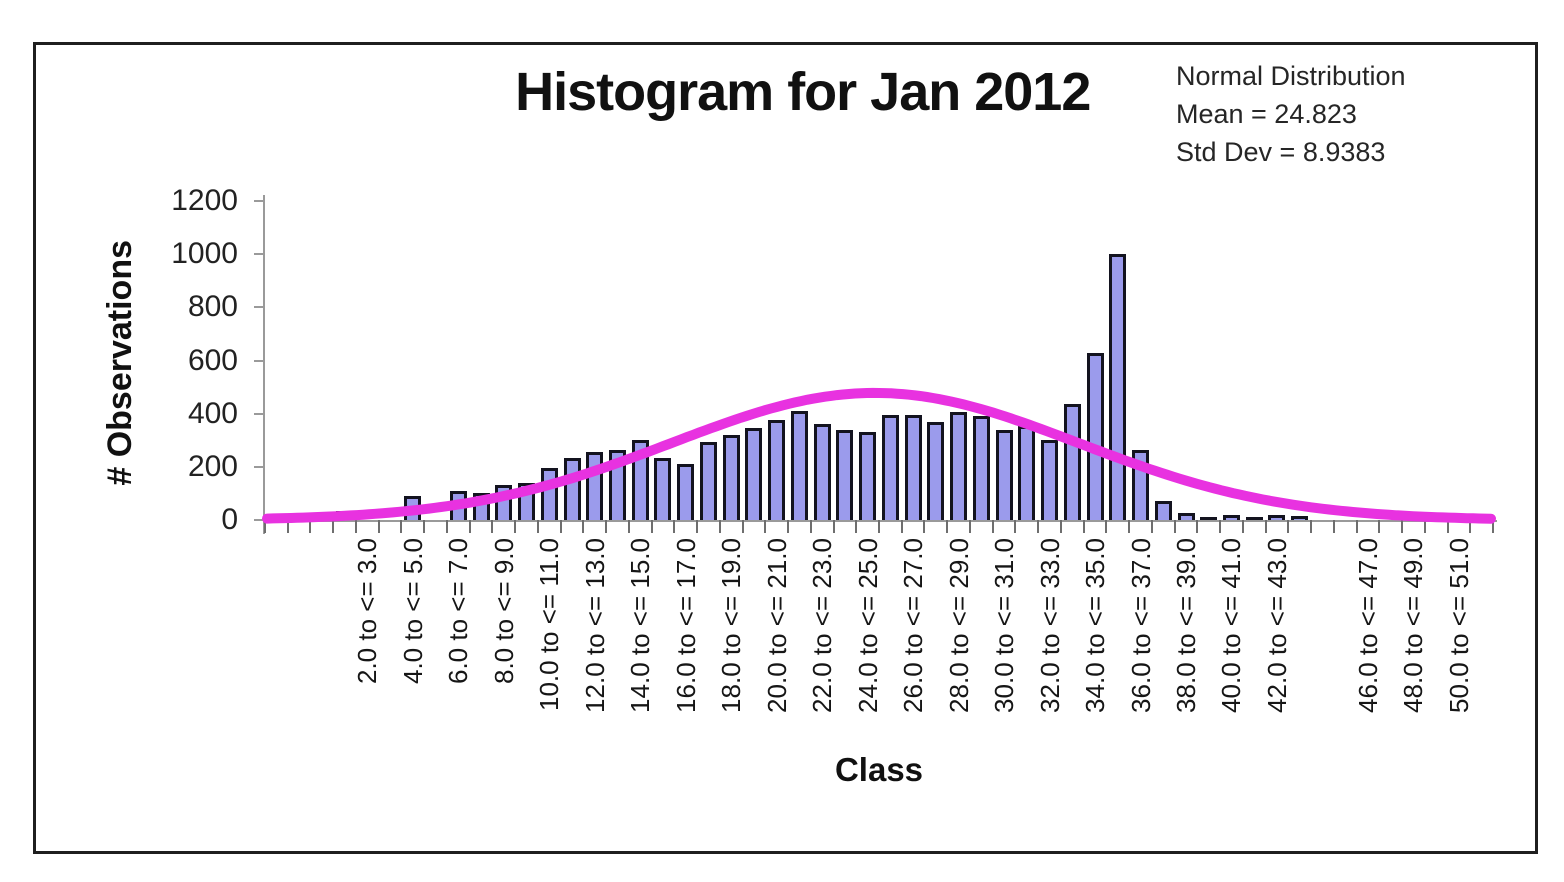  I want to click on x-tick-label: 4.0 to <= 5.0, so click(412, 611).